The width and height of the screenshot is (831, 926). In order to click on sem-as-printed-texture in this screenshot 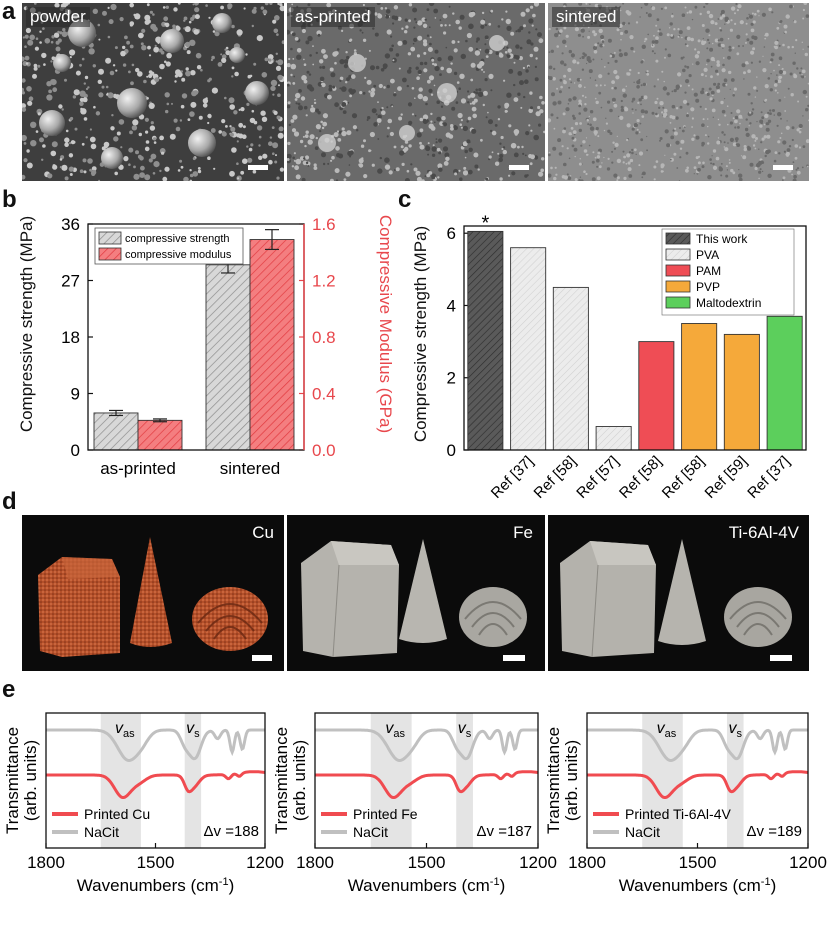, I will do `click(416, 92)`.